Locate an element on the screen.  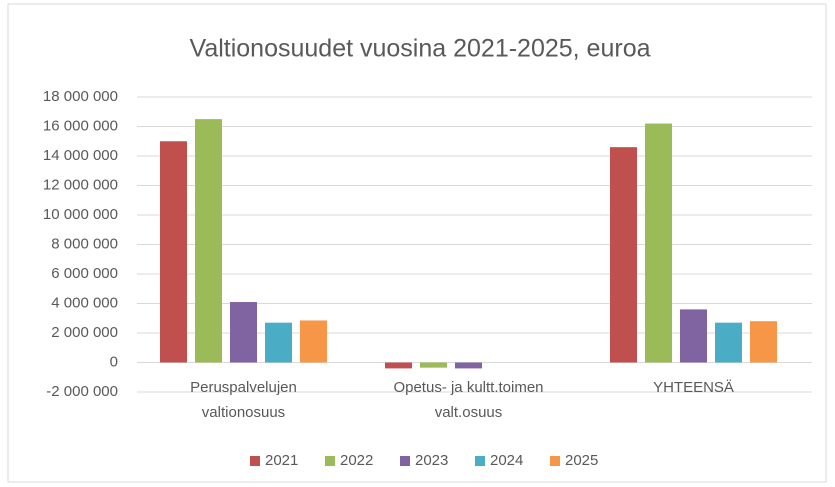
legend-label: 2023 is located at coordinates (431, 460).